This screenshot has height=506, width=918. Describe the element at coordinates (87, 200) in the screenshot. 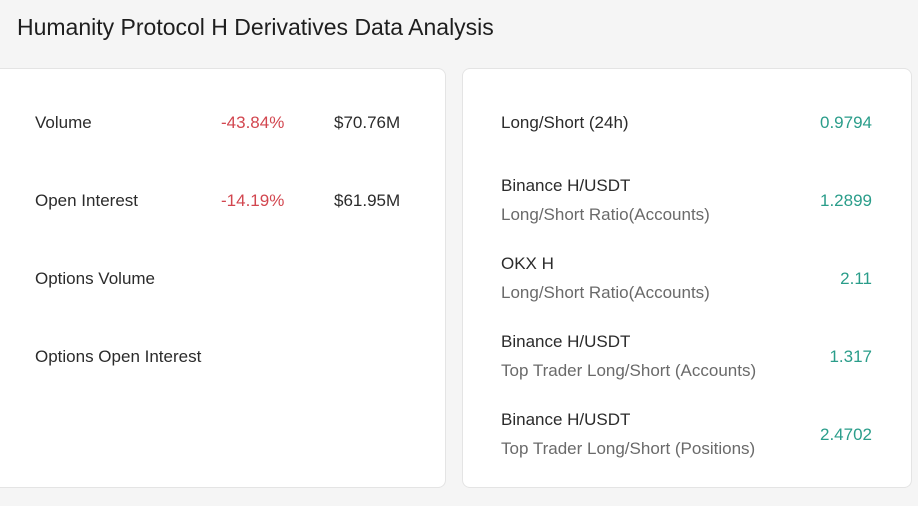

I see `metric-label: Open Interest` at that location.